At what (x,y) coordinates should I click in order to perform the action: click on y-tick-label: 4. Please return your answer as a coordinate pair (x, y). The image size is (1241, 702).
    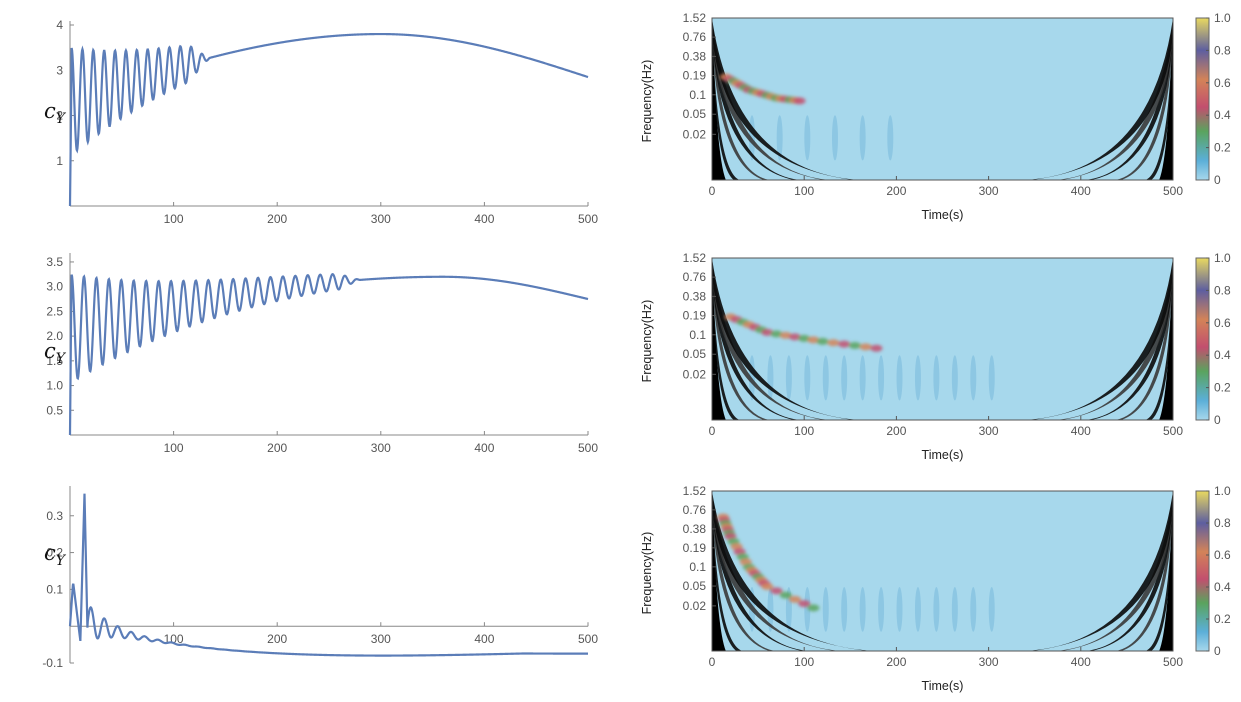
    Looking at the image, I should click on (59, 25).